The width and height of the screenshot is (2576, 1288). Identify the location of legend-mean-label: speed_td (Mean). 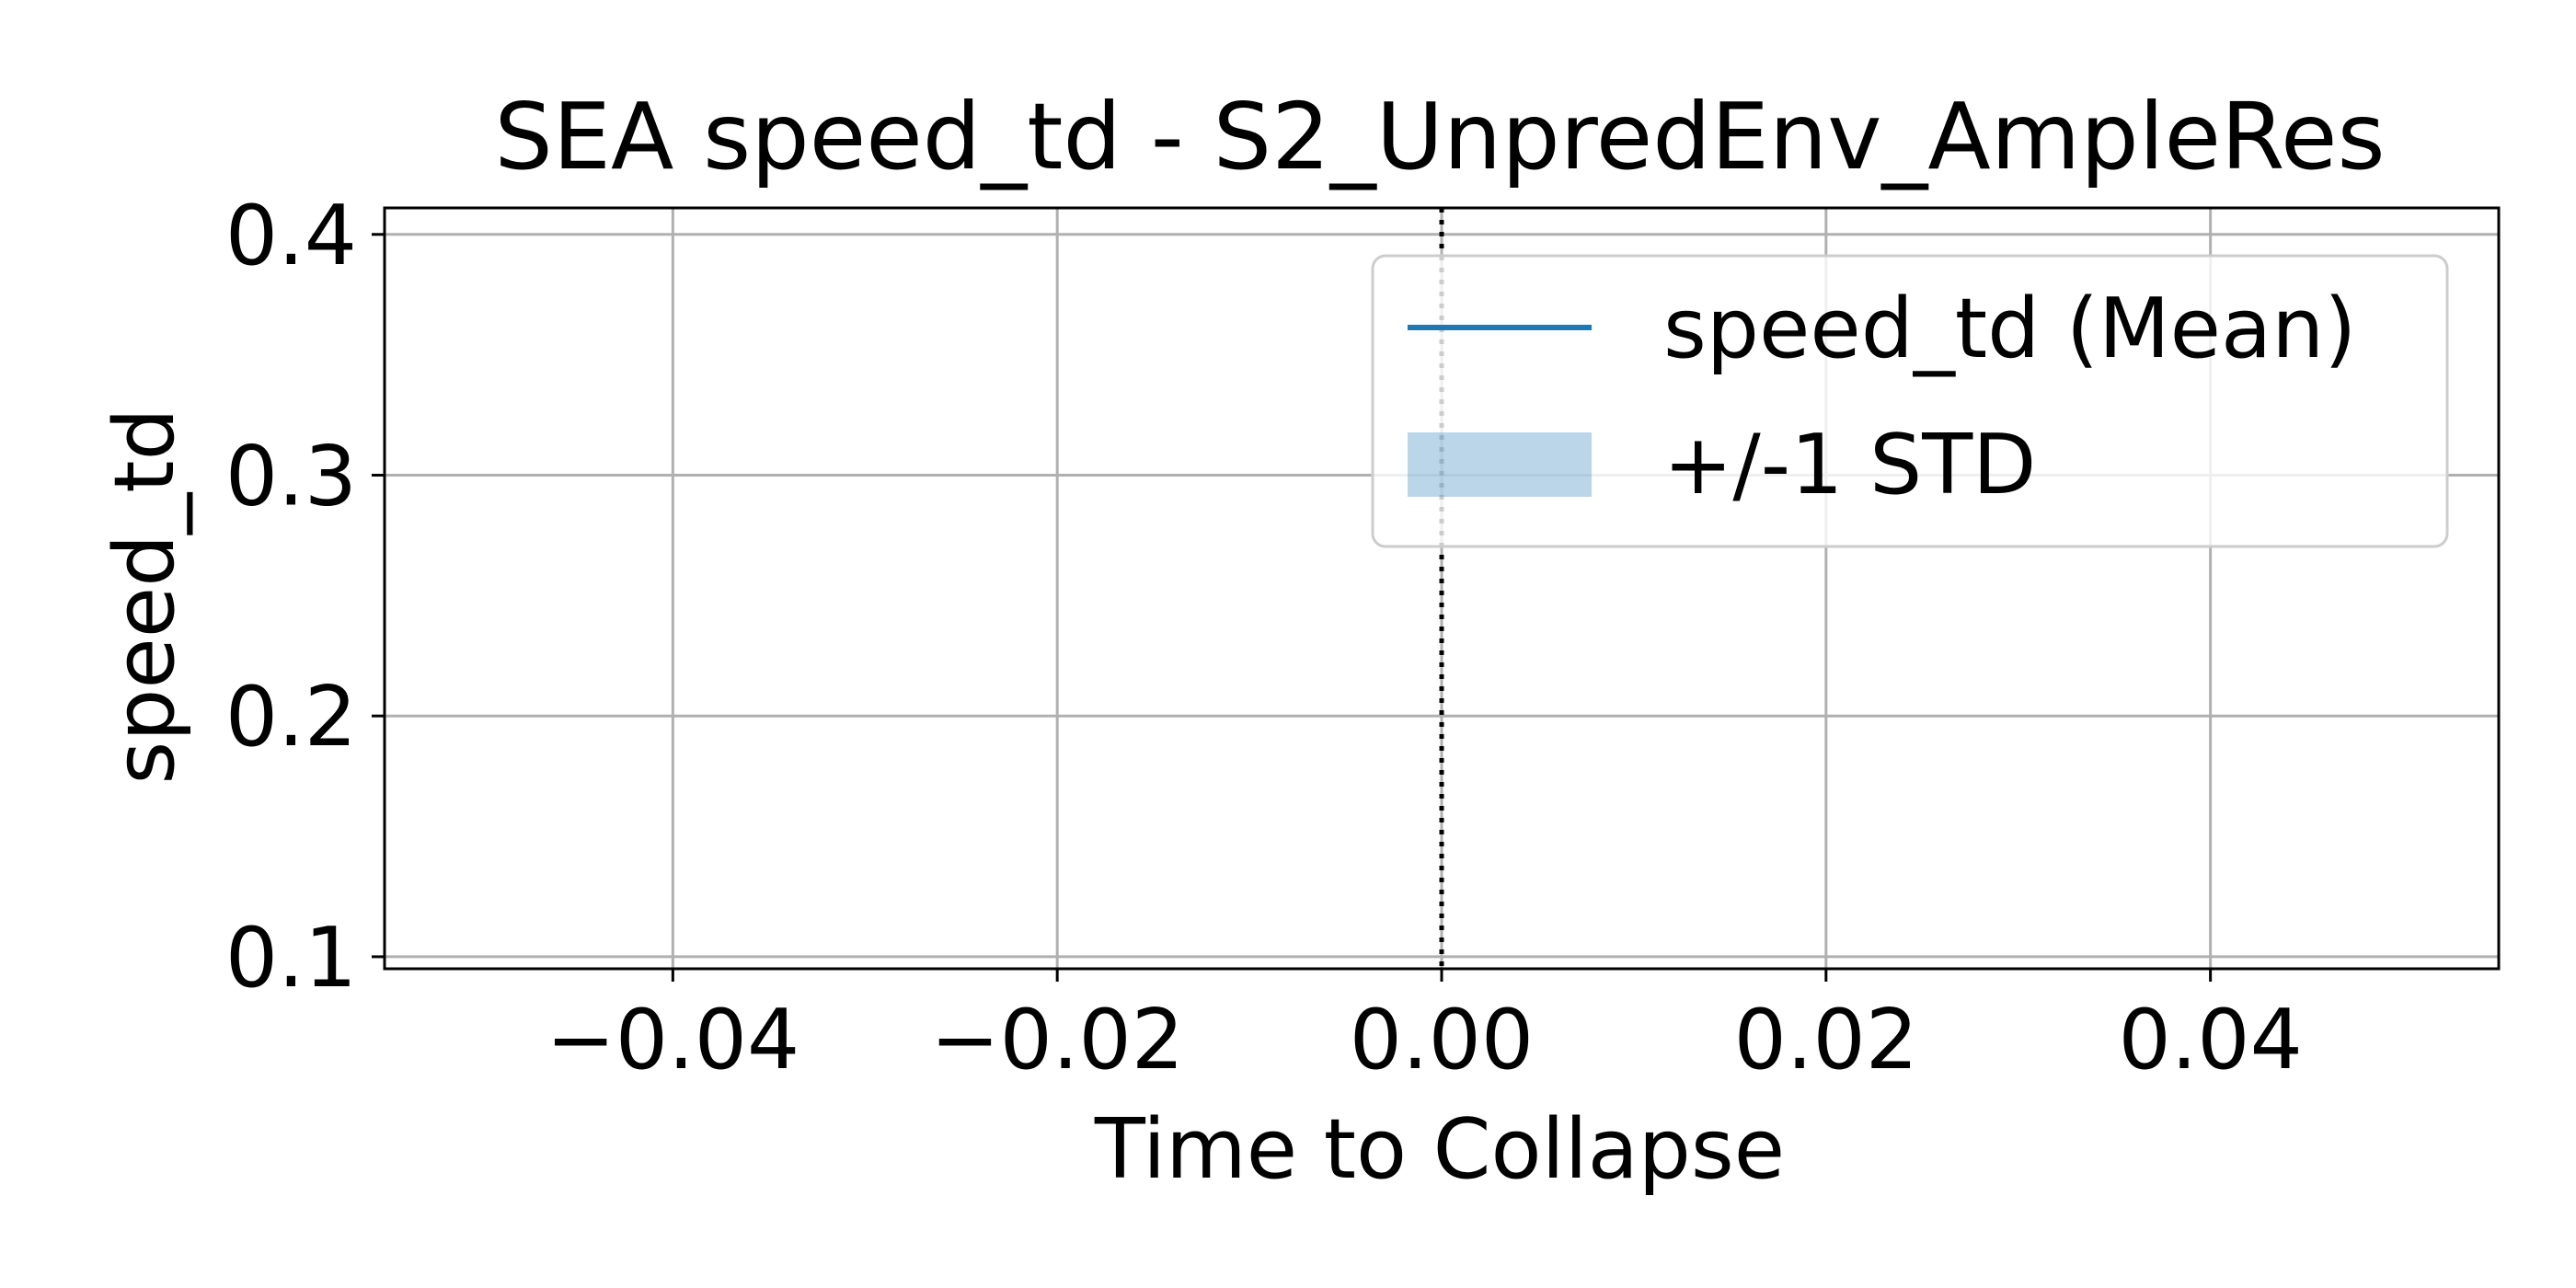
(2009, 329).